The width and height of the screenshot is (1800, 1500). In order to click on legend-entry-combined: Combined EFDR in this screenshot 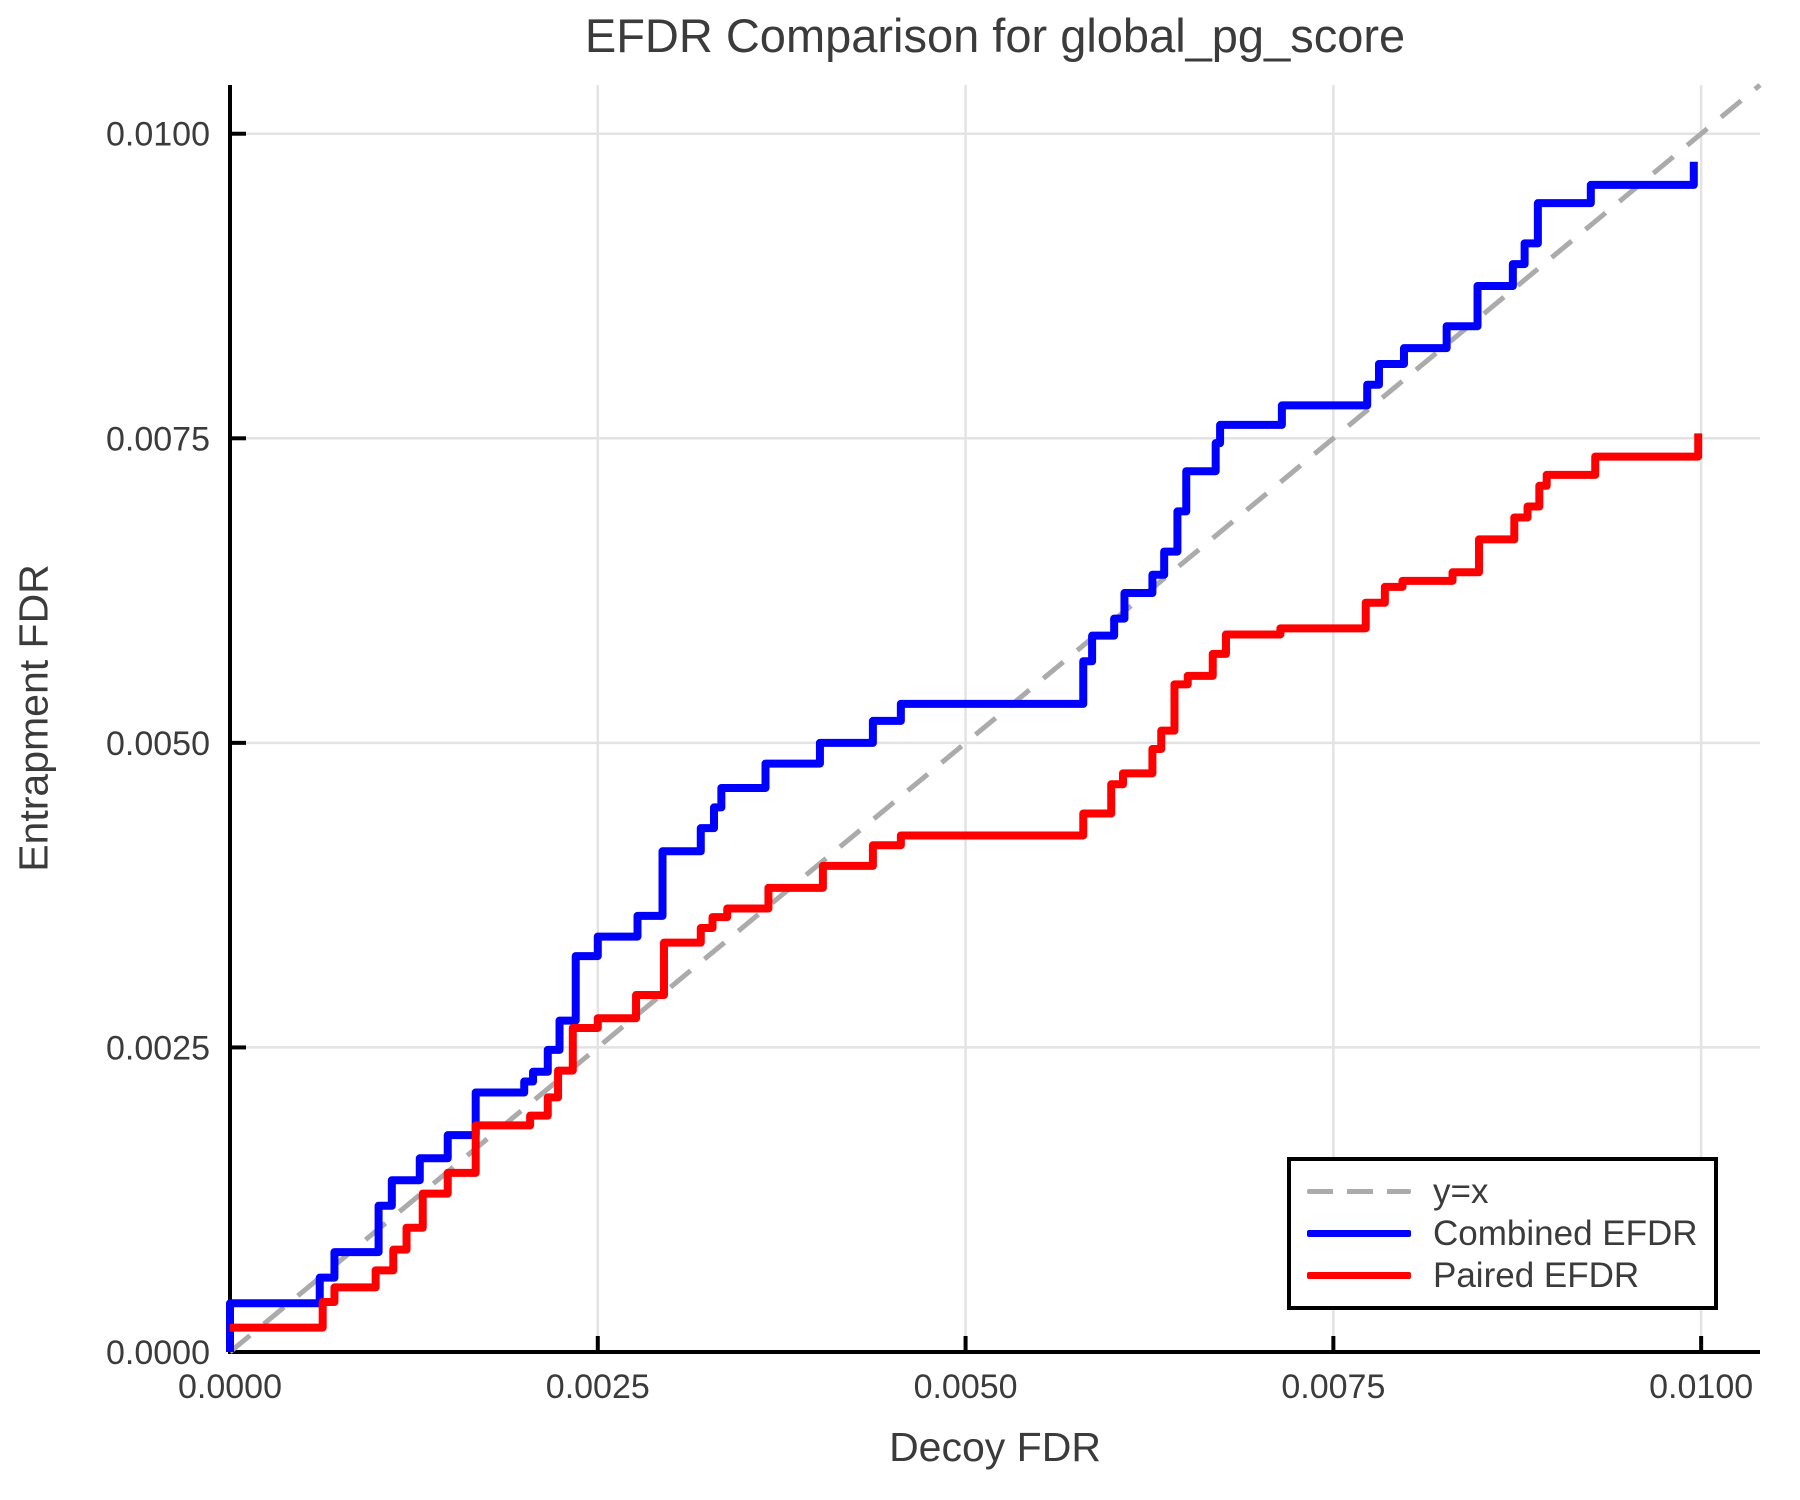, I will do `click(1510, 1233)`.